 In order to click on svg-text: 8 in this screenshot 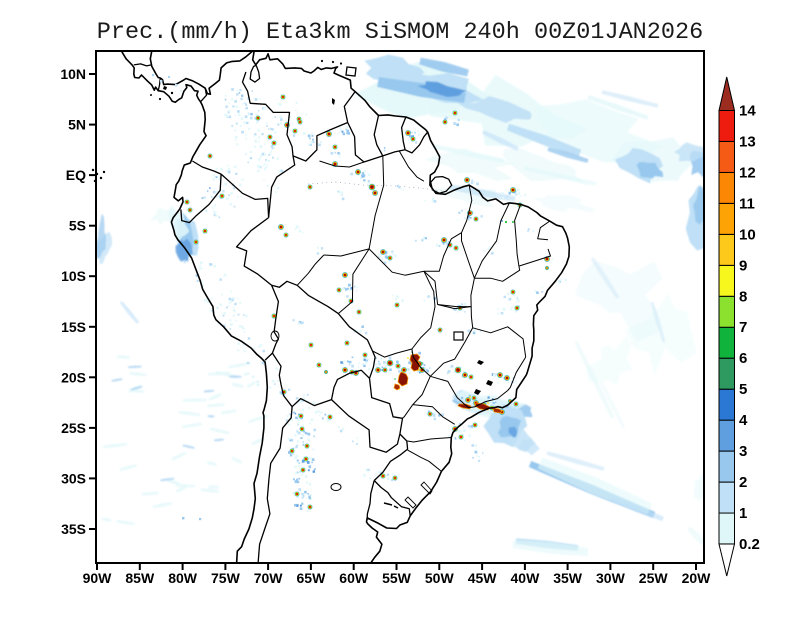, I will do `click(743, 296)`.